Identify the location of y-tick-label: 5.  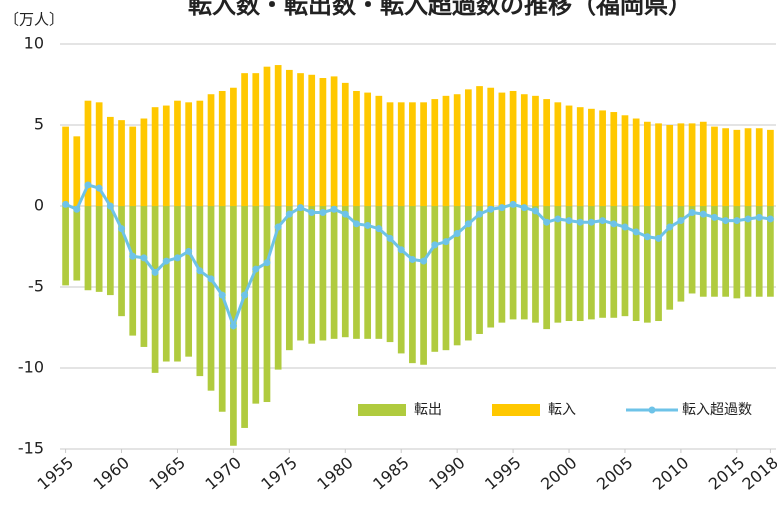
(39, 124).